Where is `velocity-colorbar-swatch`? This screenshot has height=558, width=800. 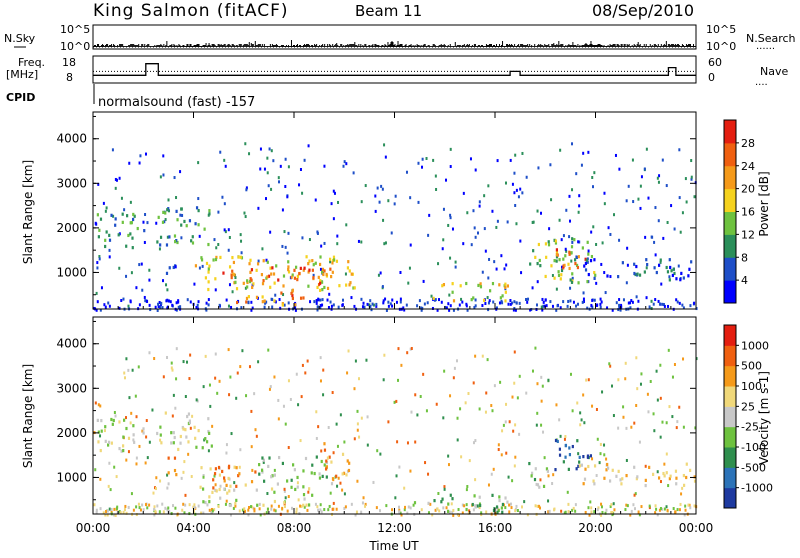 velocity-colorbar-swatch is located at coordinates (730, 457).